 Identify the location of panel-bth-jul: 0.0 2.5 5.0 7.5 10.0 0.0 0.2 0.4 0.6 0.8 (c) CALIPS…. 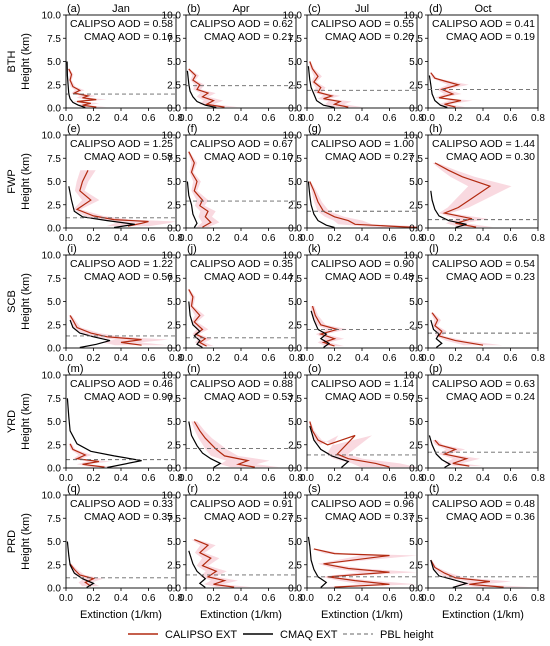
(354, 63).